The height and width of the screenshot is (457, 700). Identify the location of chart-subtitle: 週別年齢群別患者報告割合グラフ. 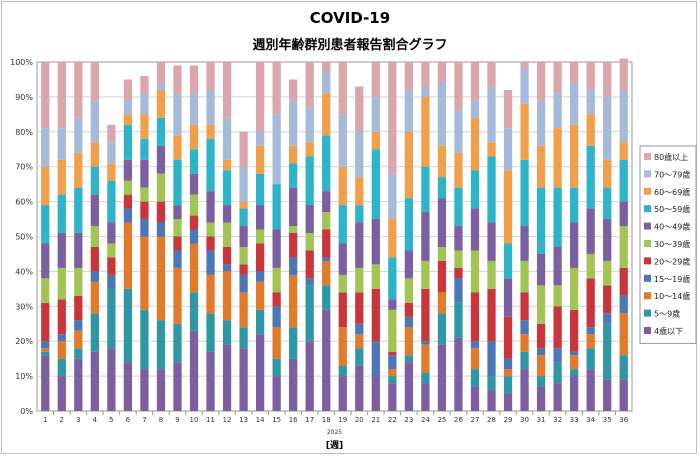
(350, 45).